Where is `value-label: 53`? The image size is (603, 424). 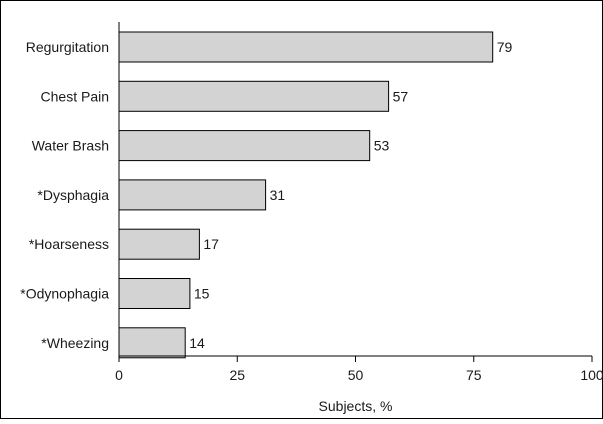
value-label: 53 is located at coordinates (382, 146).